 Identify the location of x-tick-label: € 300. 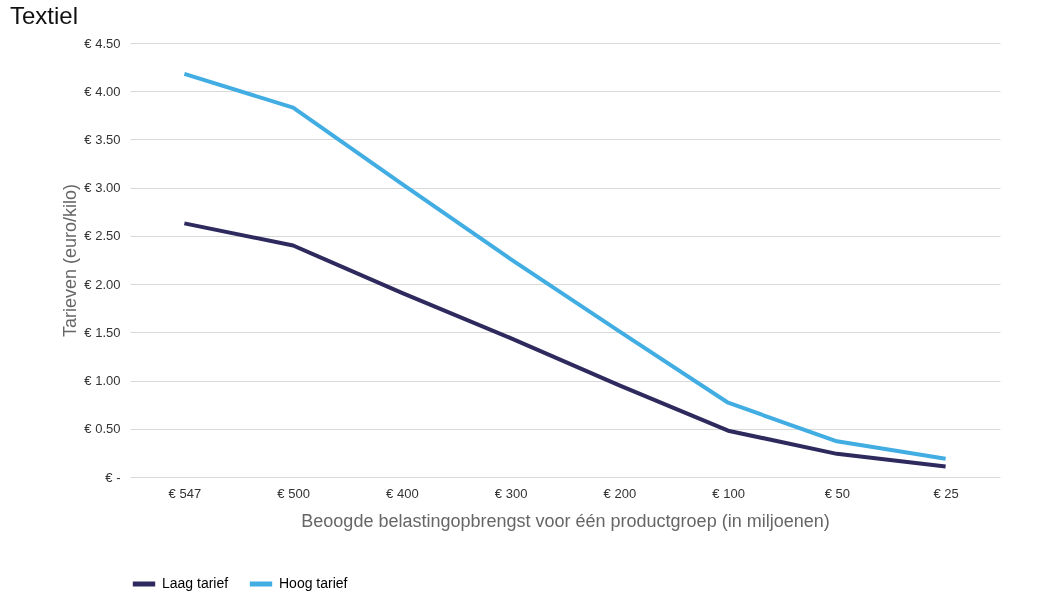
(511, 493).